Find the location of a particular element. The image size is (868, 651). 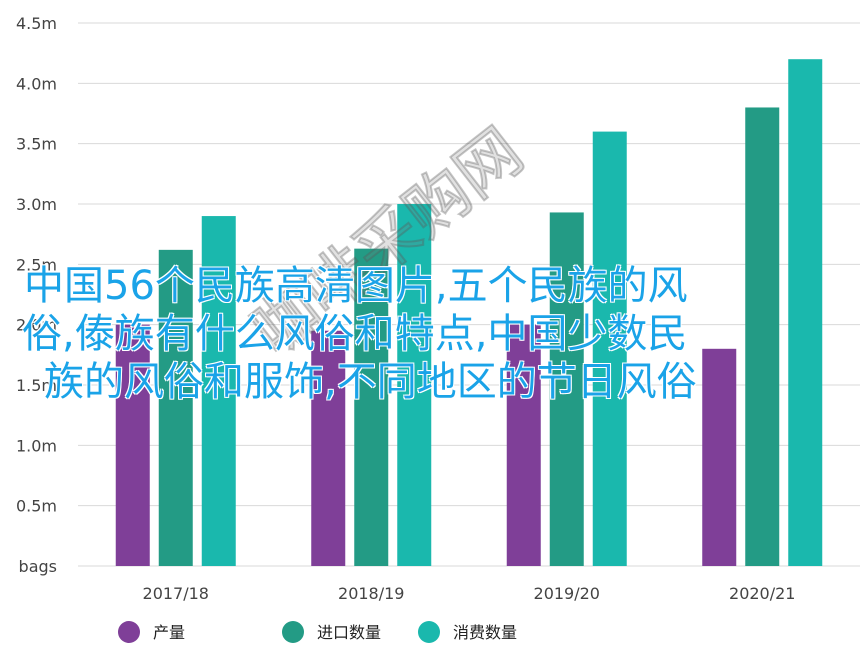

x-tick-label: 2019/20 is located at coordinates (567, 593).